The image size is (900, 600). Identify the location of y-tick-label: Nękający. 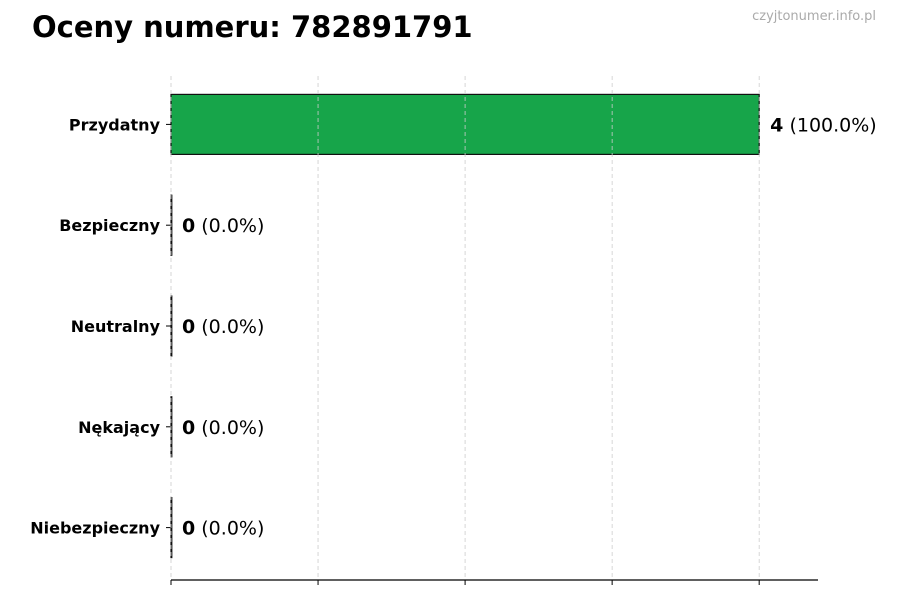
(119, 427).